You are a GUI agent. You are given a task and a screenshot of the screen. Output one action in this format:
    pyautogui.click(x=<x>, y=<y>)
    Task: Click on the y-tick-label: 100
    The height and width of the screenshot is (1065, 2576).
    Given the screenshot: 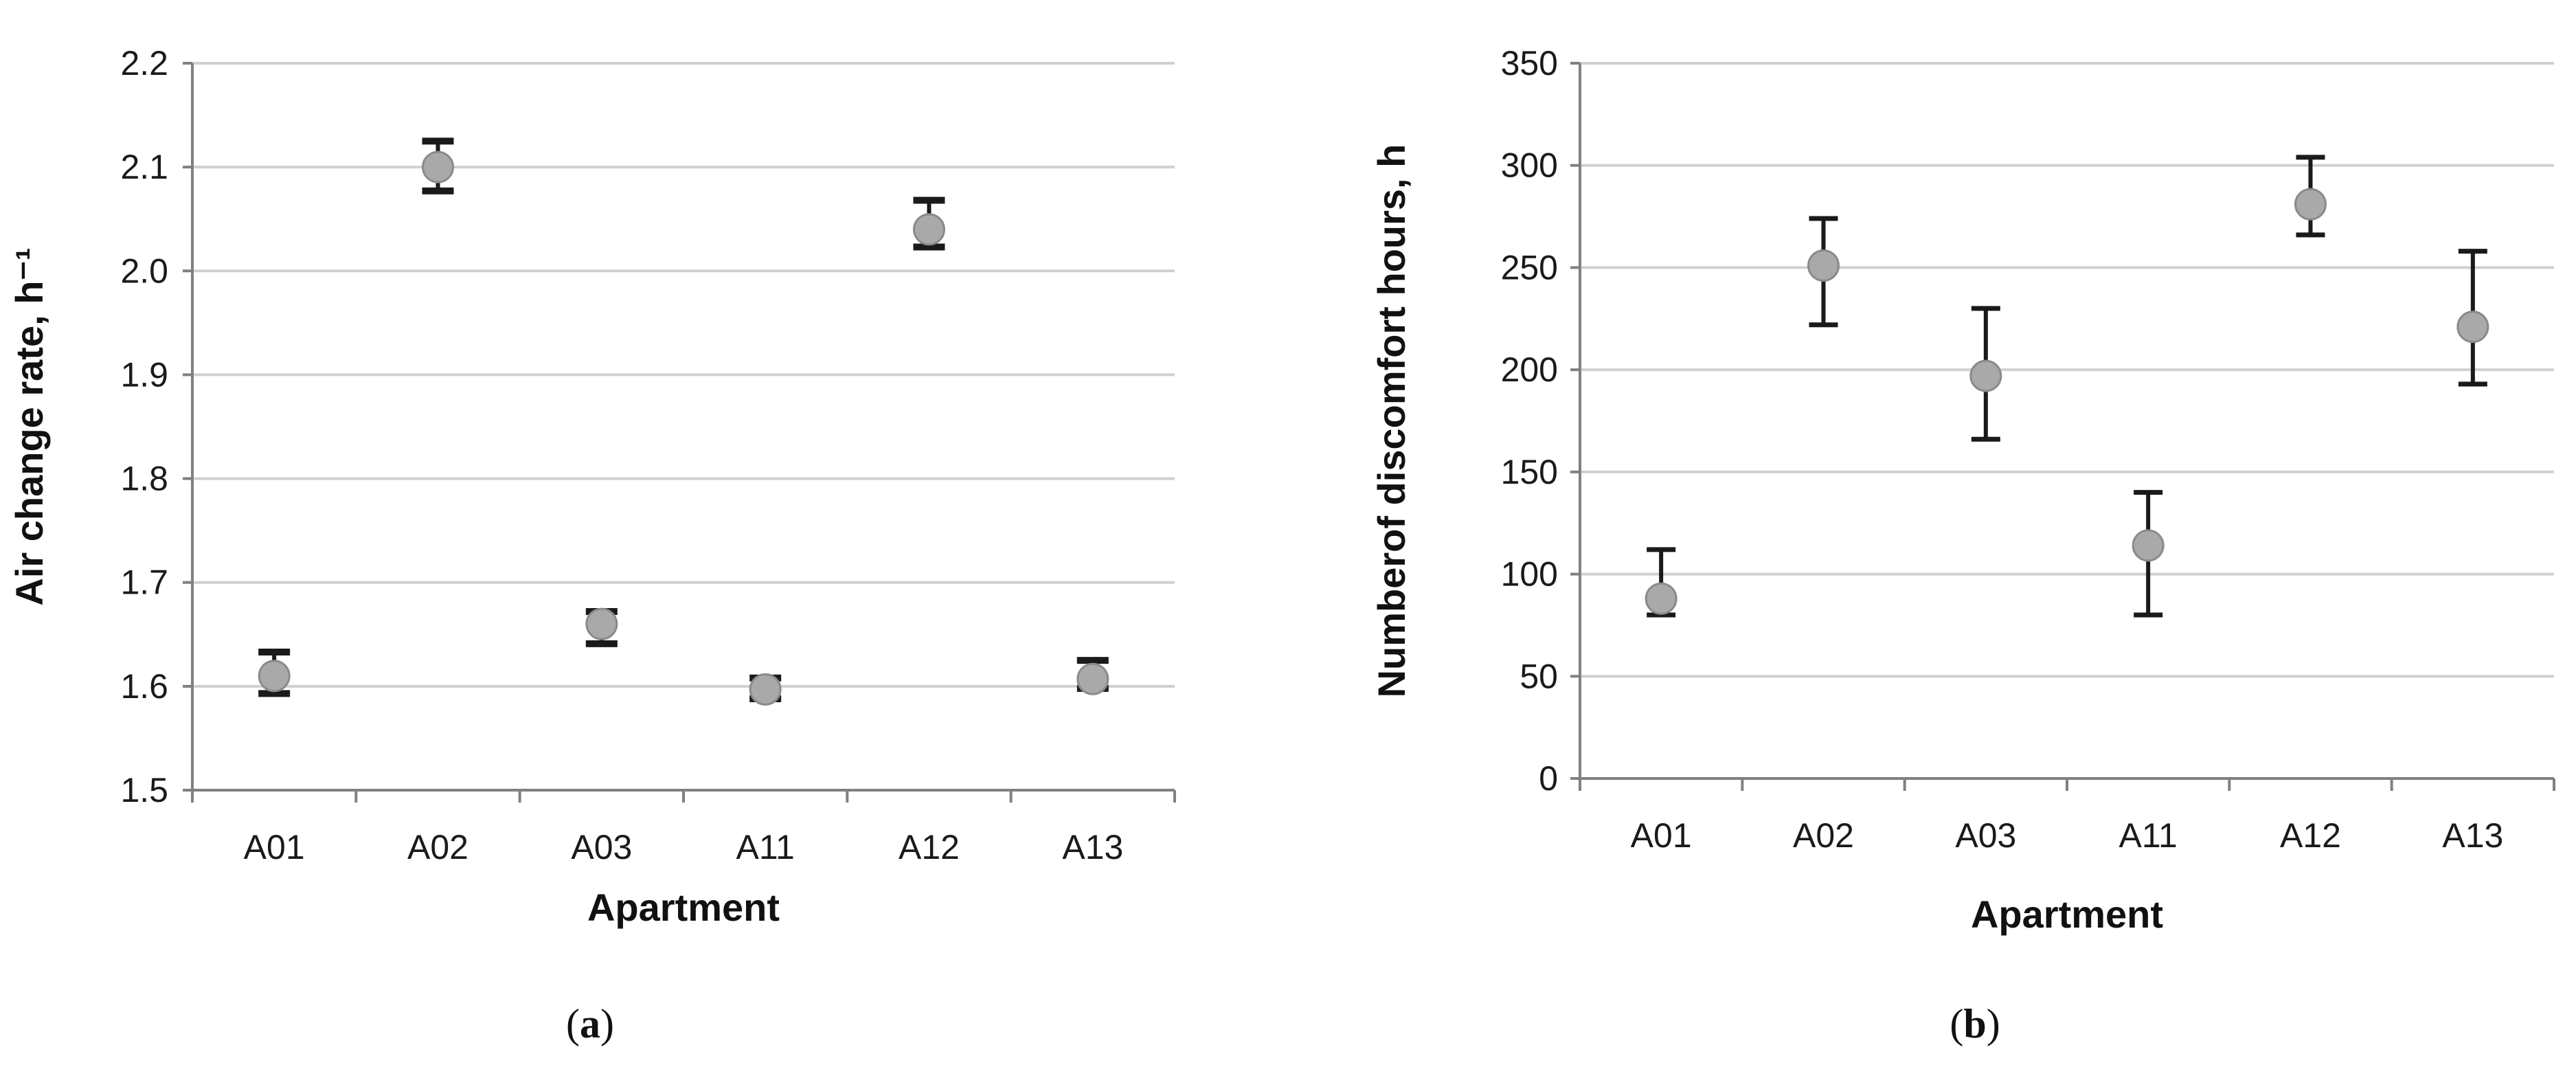 What is the action you would take?
    pyautogui.click(x=1529, y=574)
    